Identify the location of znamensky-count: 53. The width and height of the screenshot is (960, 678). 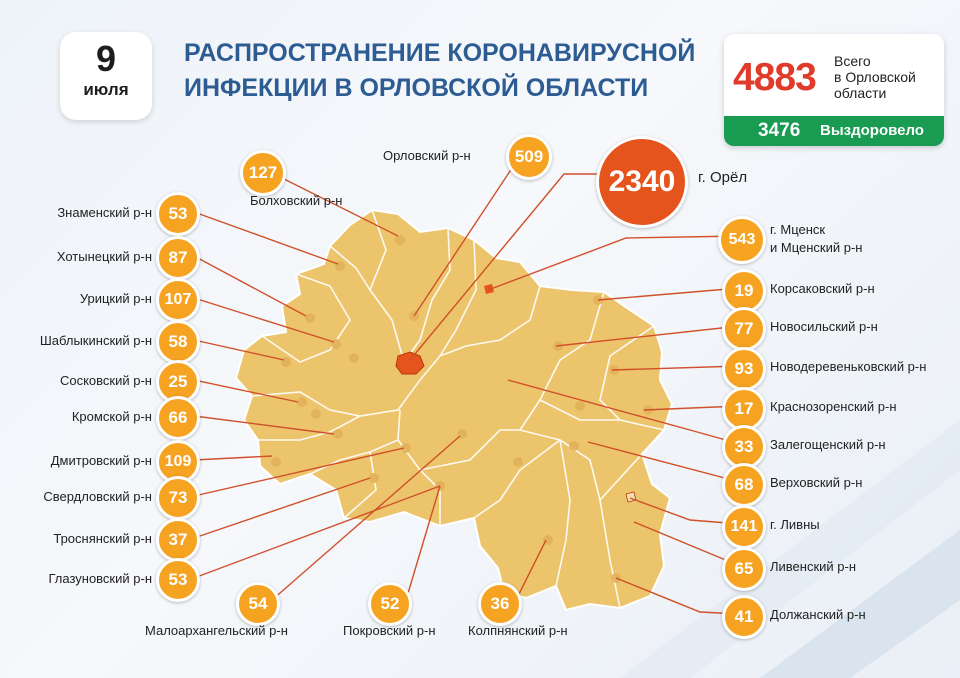
(178, 214).